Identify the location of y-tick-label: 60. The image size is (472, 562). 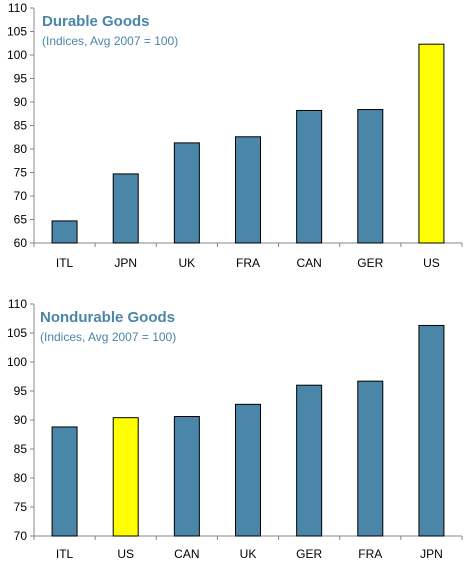
(21, 243).